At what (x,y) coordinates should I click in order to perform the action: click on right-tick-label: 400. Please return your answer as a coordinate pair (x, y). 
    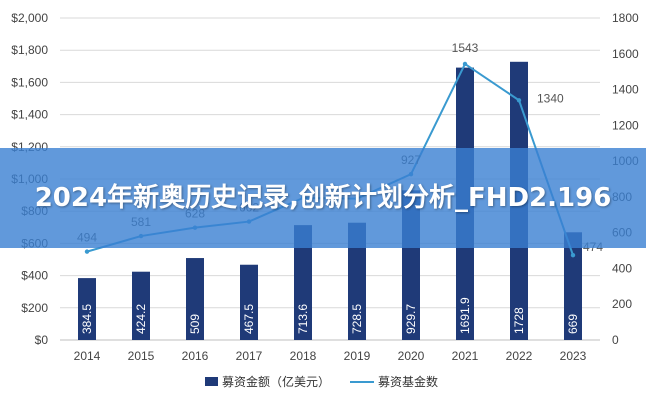
    Looking at the image, I should click on (622, 268).